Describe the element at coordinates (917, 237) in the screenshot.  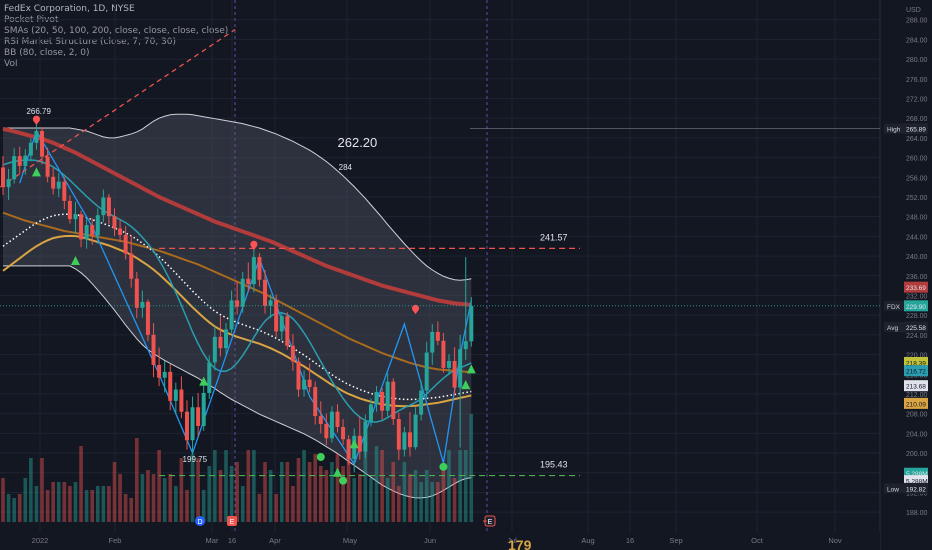
I see `price-tick-label: 244.00` at that location.